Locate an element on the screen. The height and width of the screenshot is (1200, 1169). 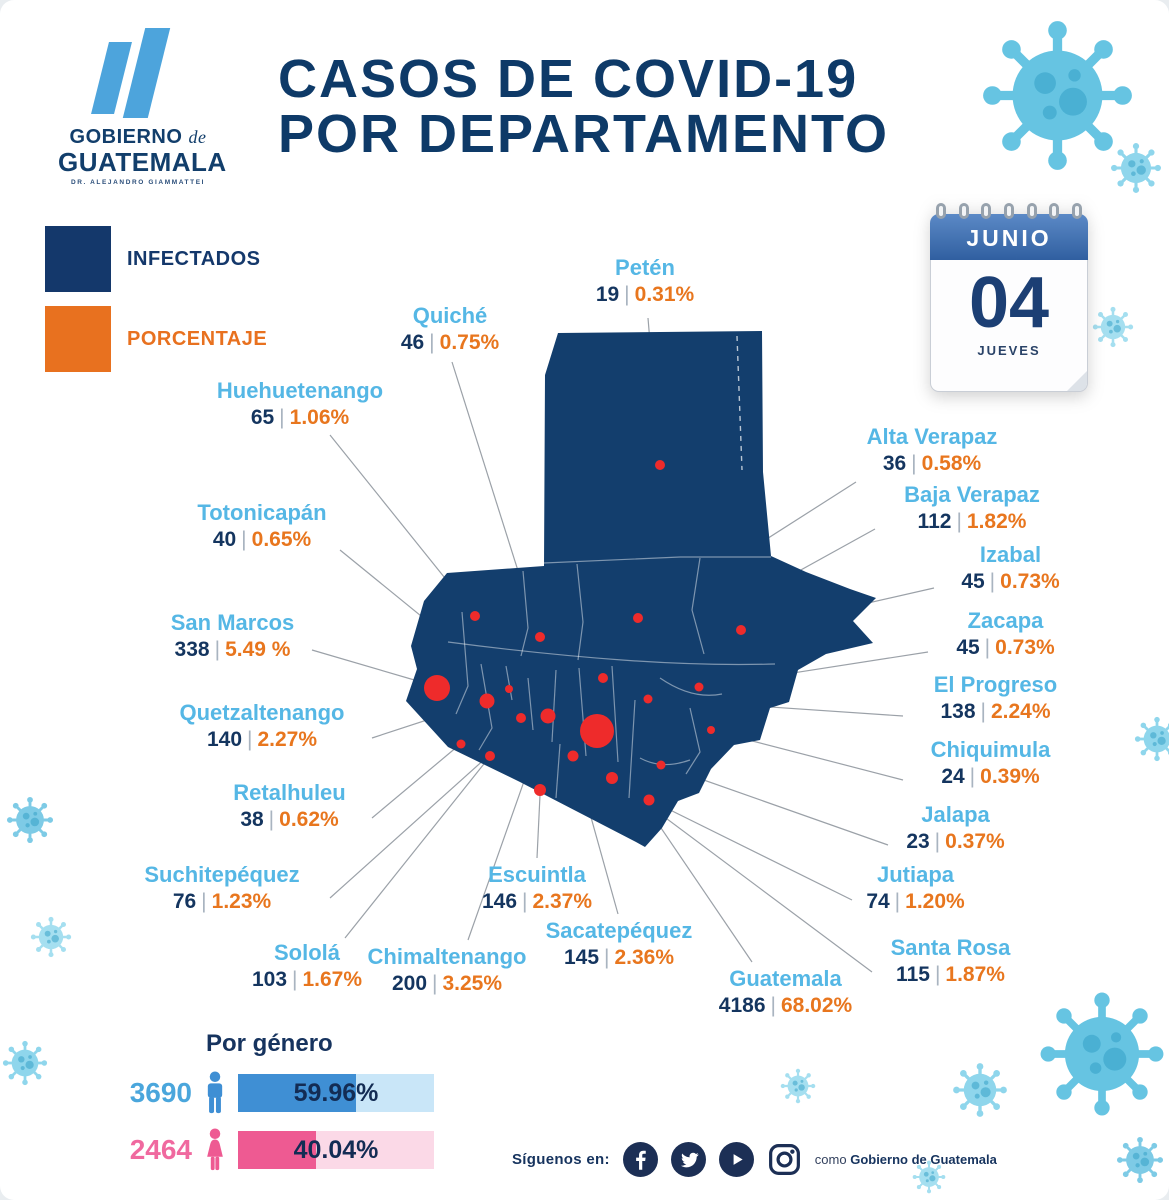
calendar-body: 04 JUEVES is located at coordinates (1009, 326).